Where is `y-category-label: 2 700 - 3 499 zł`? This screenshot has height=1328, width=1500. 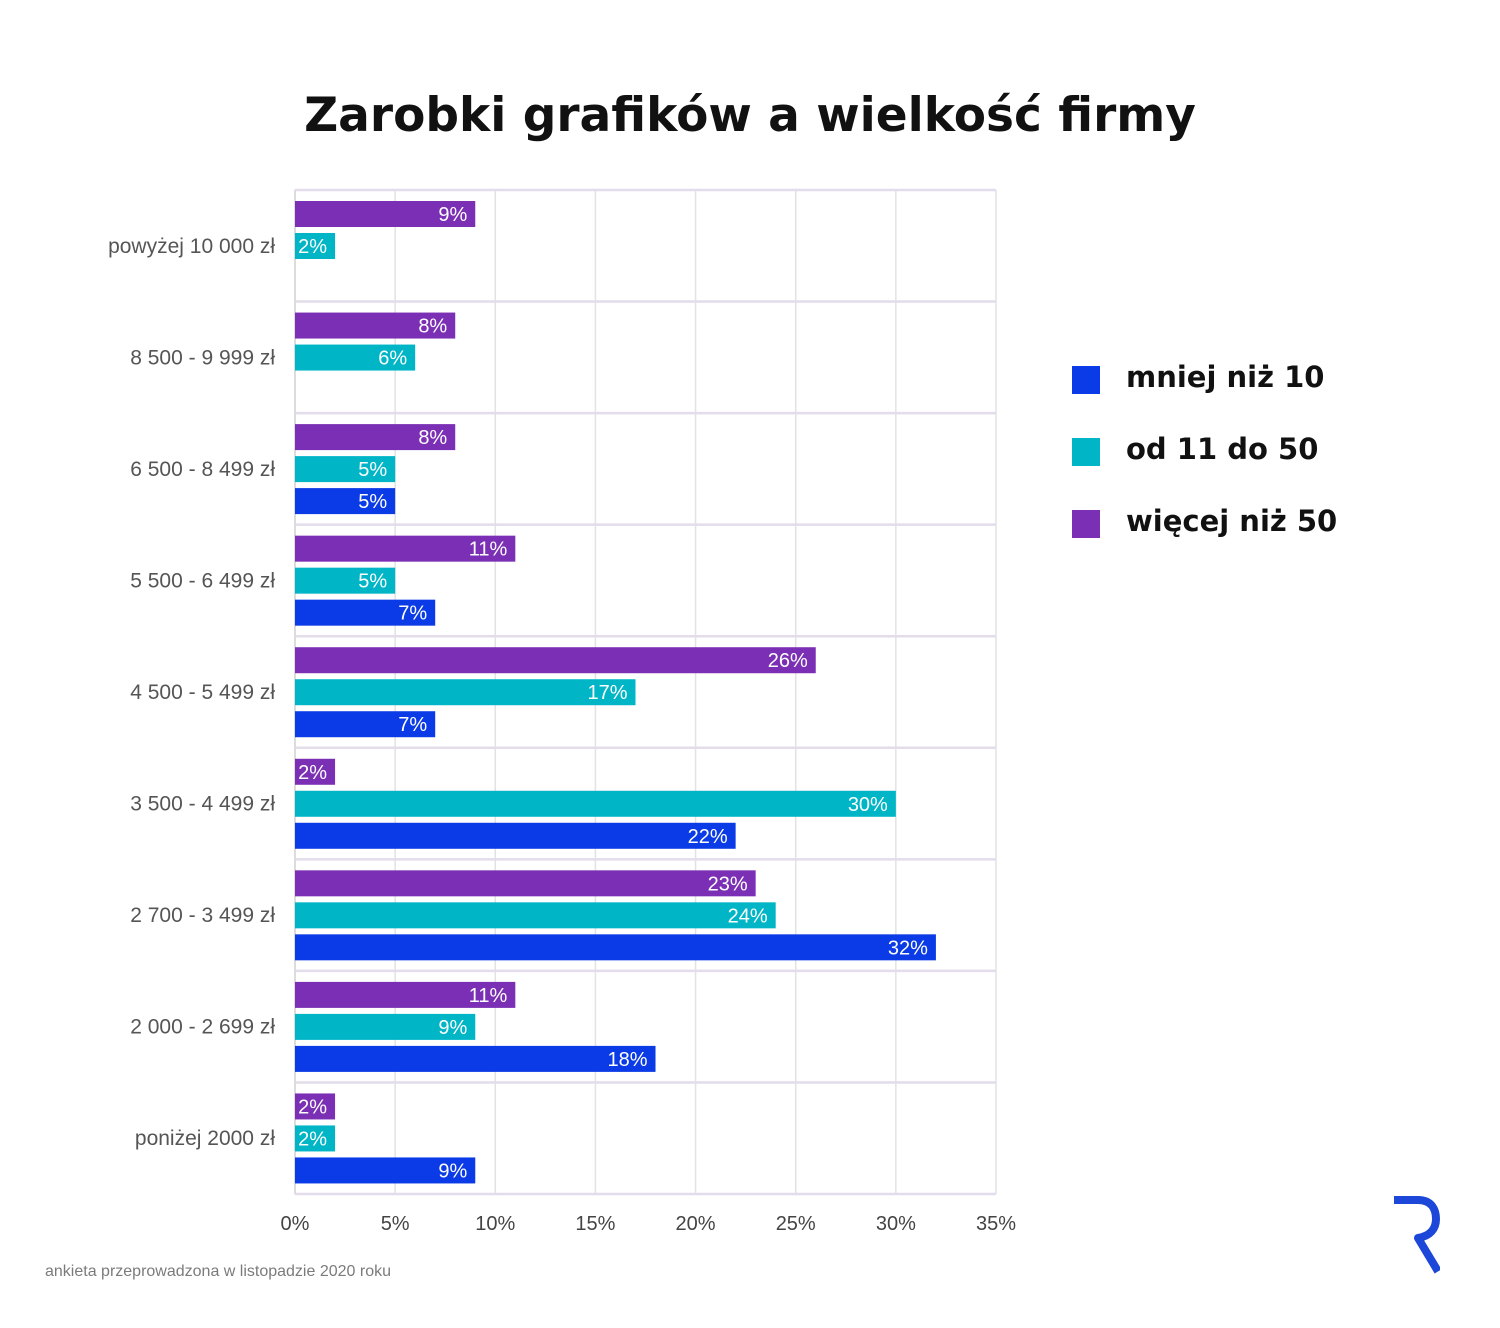
y-category-label: 2 700 - 3 499 zł is located at coordinates (202, 915).